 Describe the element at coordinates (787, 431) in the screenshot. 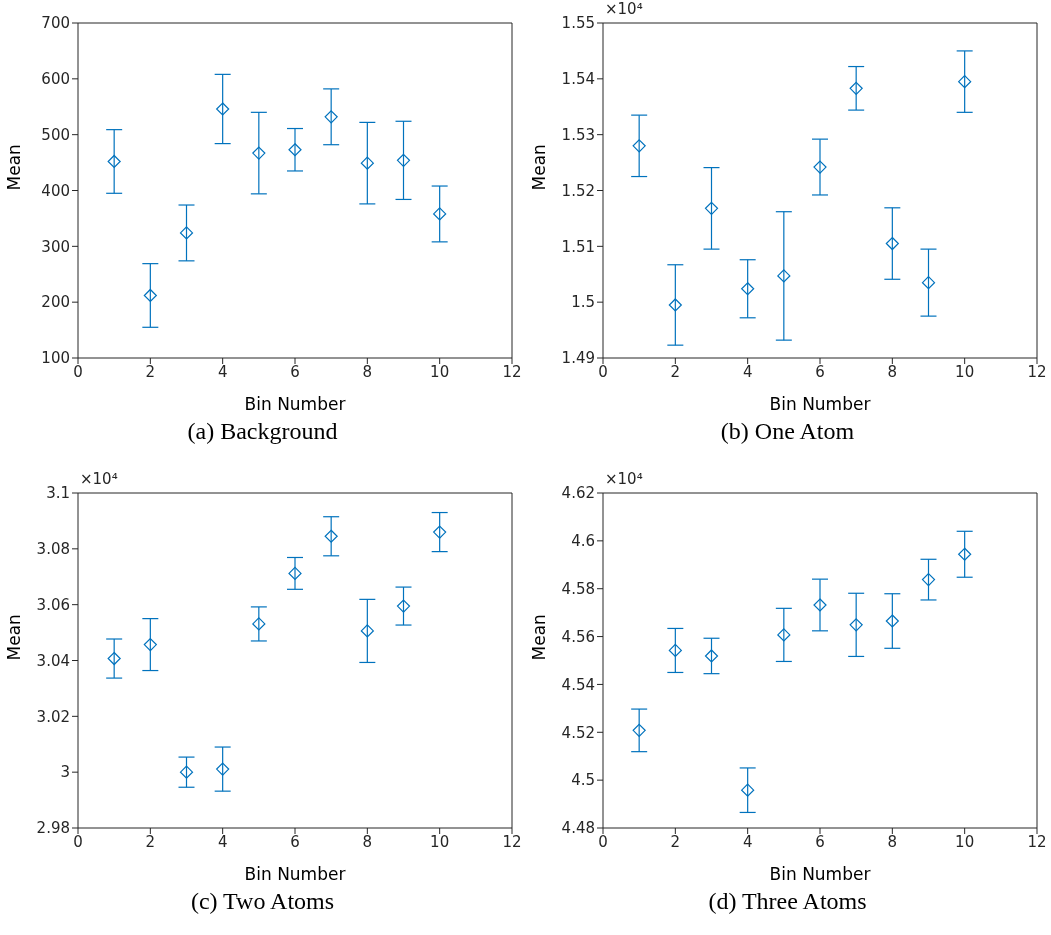

I see `text: (b) One Atom` at that location.